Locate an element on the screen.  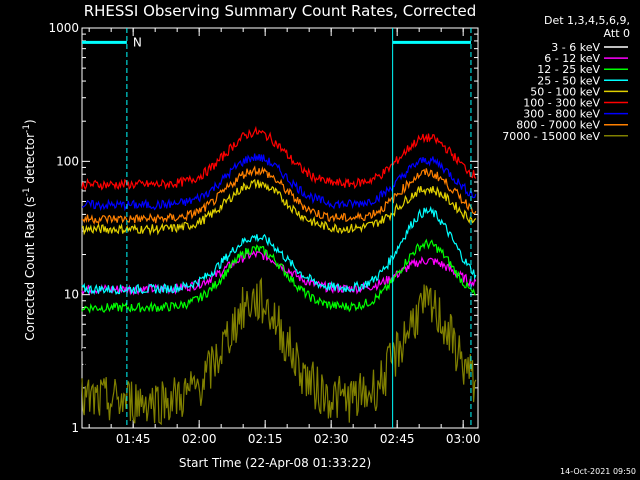
y-axis-label-end: ) is located at coordinates (30, 121).